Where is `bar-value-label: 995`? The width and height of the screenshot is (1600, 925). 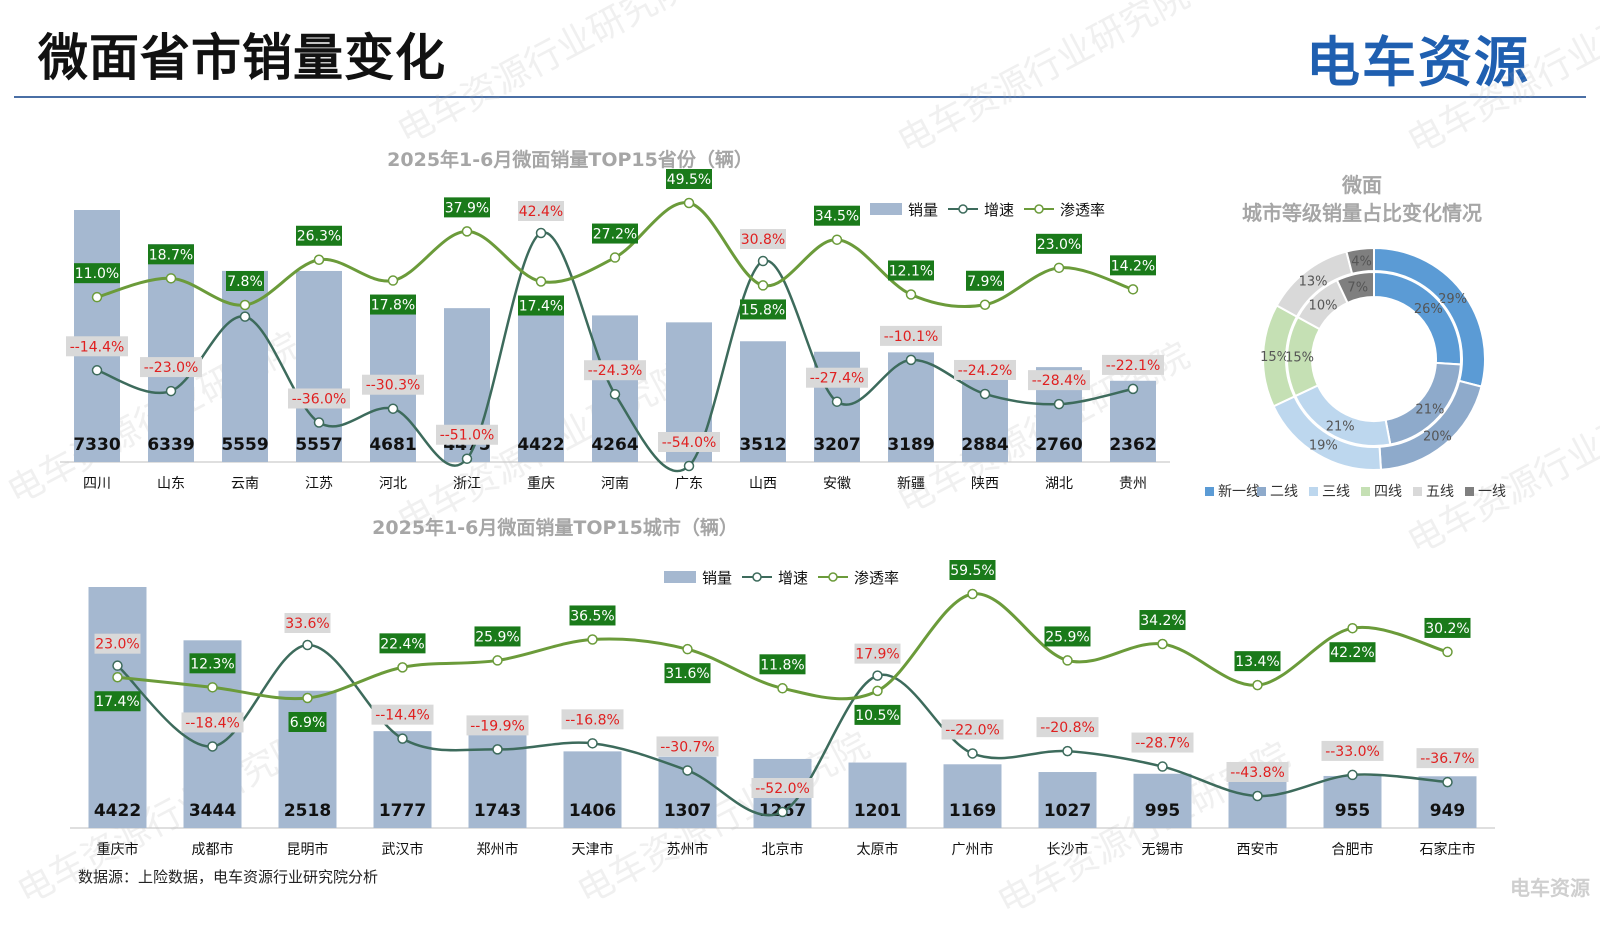 bar-value-label: 995 is located at coordinates (1163, 811).